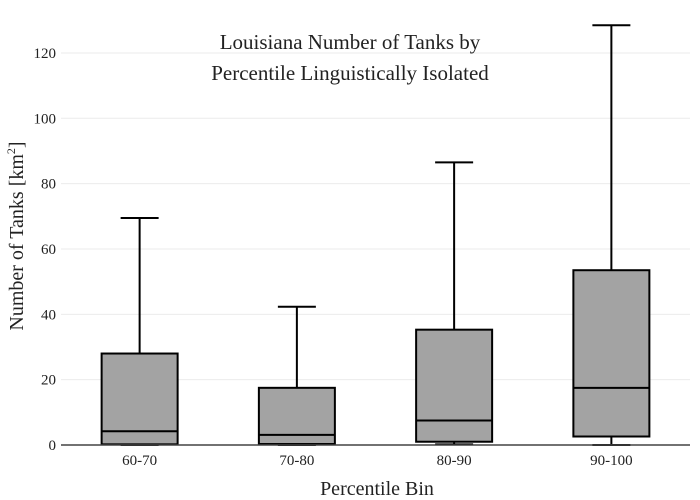  What do you see at coordinates (45, 54) in the screenshot?
I see `y-tick-label: 120` at bounding box center [45, 54].